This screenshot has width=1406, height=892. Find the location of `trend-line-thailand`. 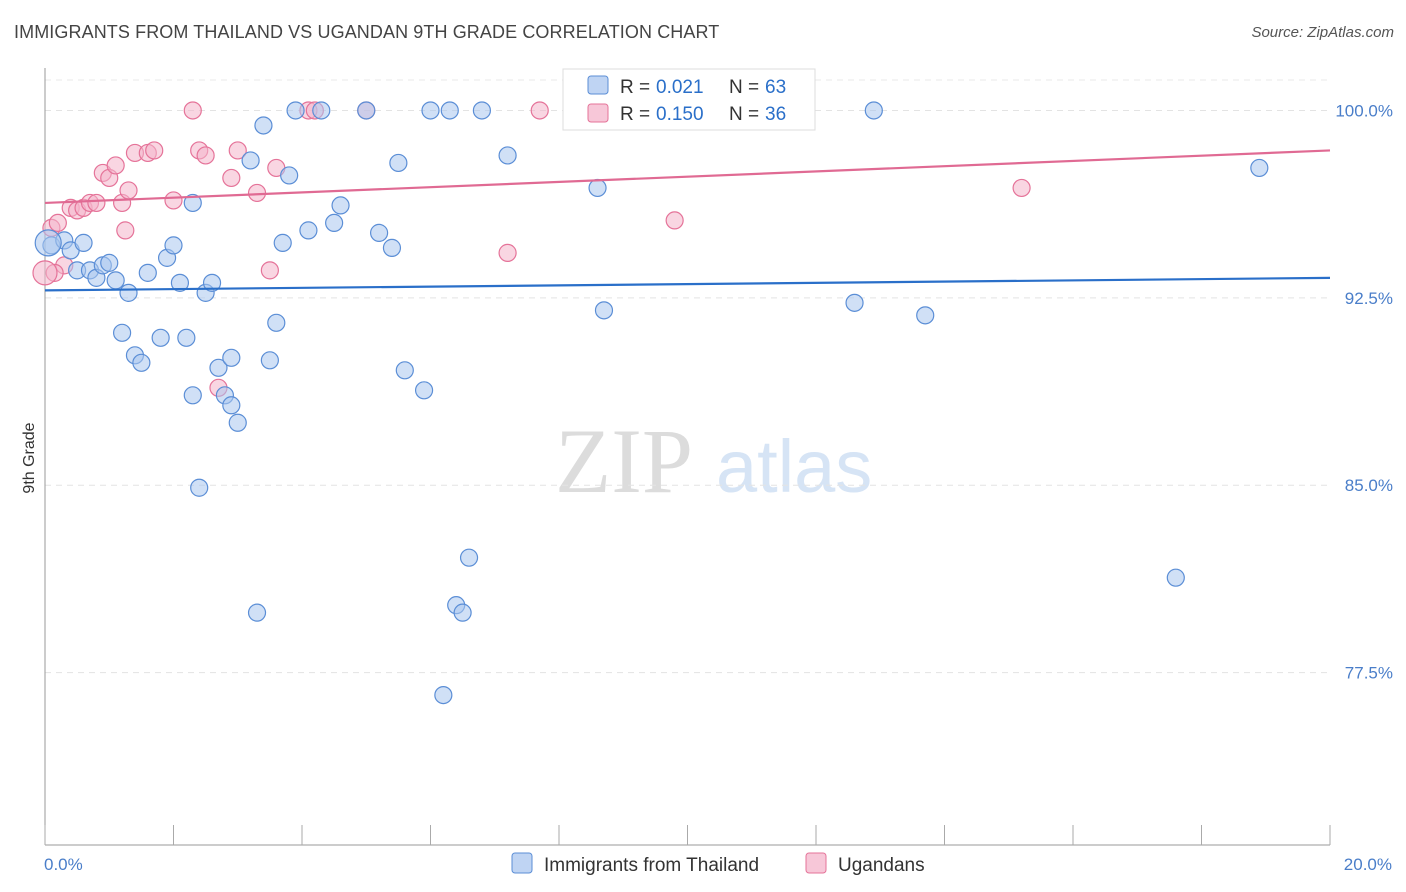

trend-line-thailand is located at coordinates (687, 284).